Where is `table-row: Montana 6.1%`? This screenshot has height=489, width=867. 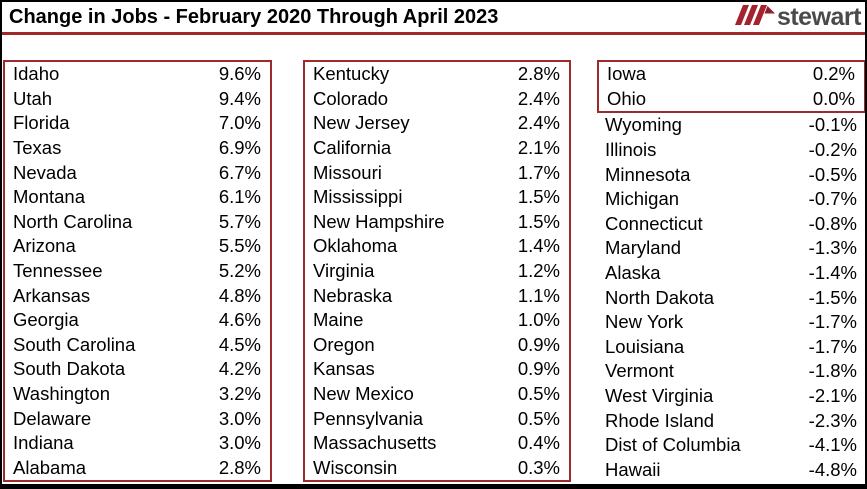 table-row: Montana 6.1% is located at coordinates (137, 197).